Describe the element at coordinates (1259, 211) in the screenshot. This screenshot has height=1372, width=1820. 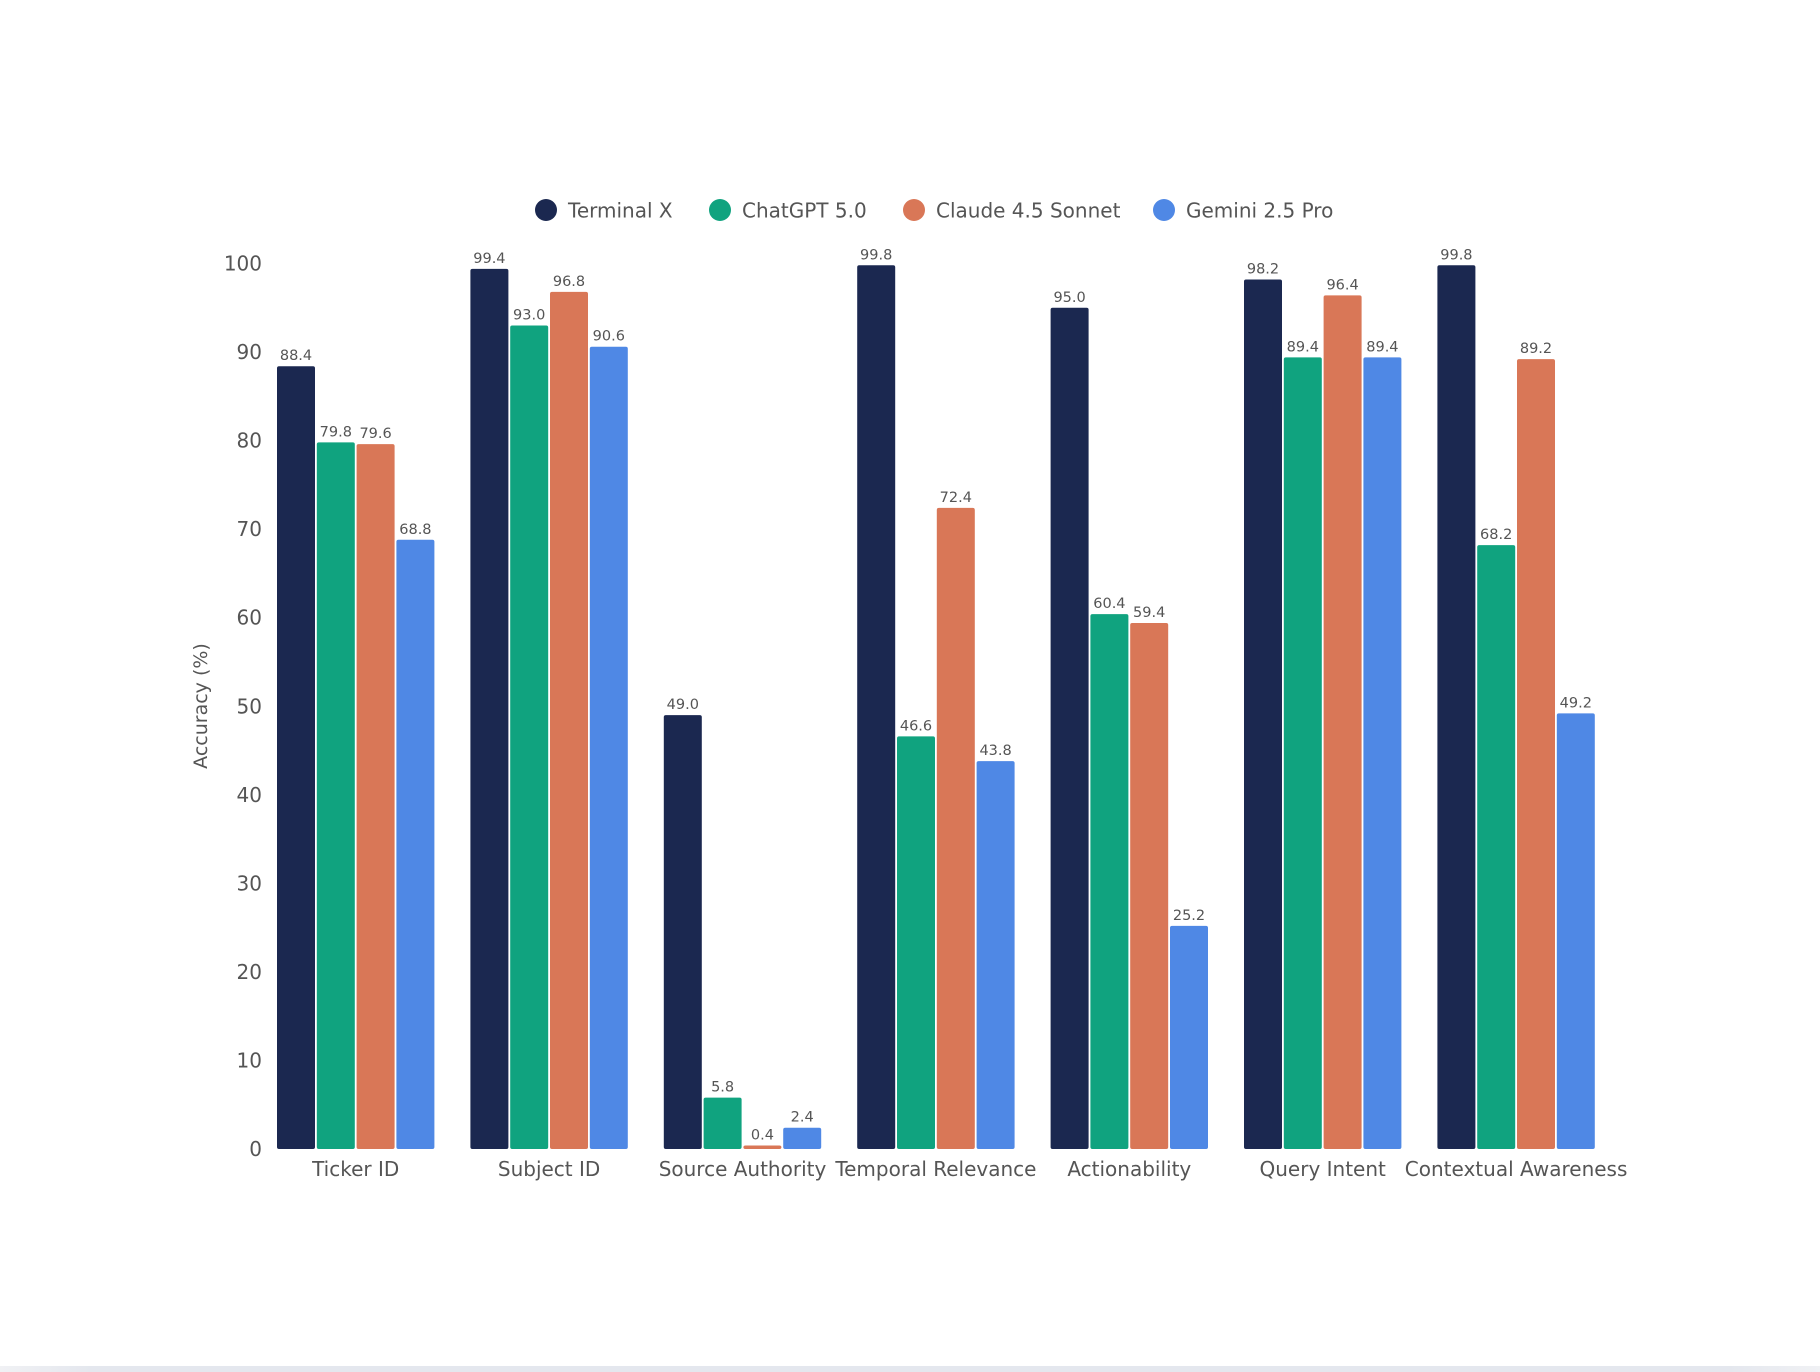
I see `legend-label: Gemini 2.5 Pro` at that location.